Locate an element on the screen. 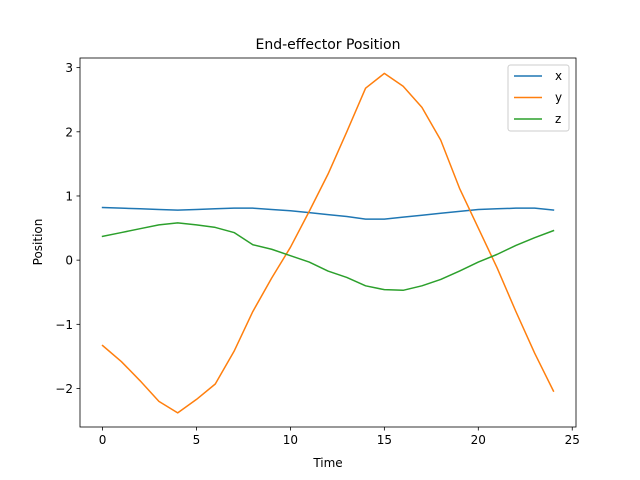 The width and height of the screenshot is (640, 480). series-line-x is located at coordinates (328, 213).